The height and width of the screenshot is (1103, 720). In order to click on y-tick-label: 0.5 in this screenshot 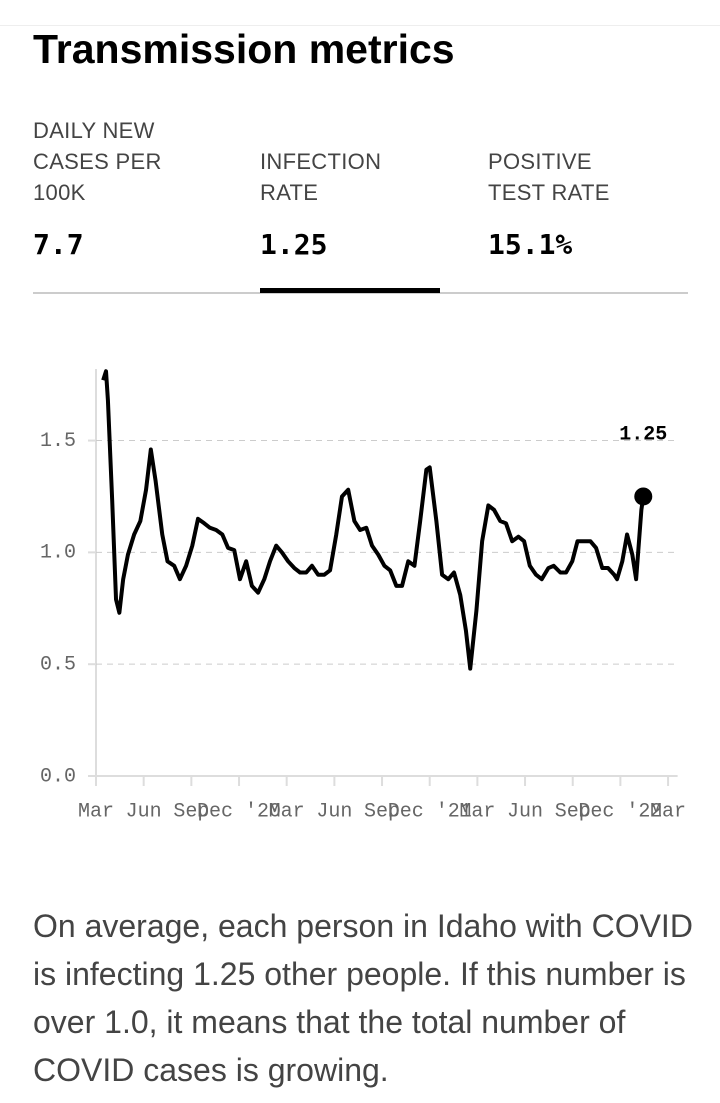, I will do `click(58, 664)`.